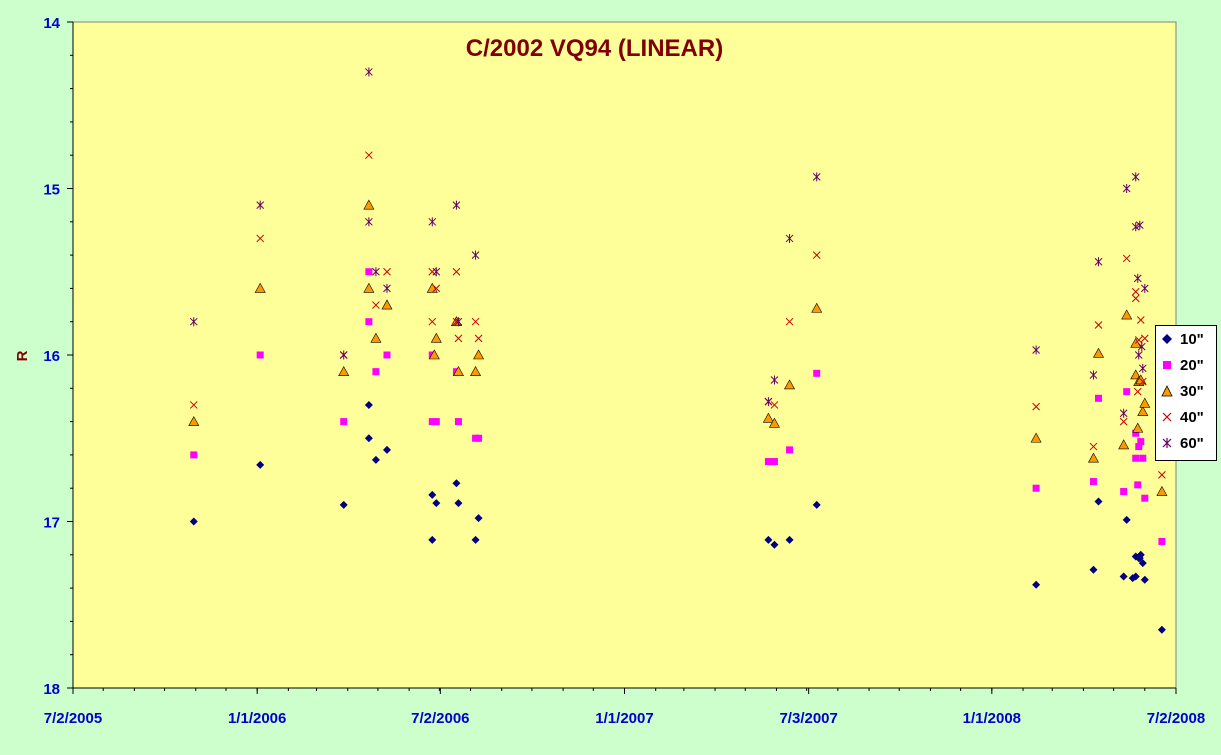 This screenshot has width=1221, height=755. Describe the element at coordinates (1186, 393) in the screenshot. I see `legend: 10" 20" 30" 40" 60"` at that location.